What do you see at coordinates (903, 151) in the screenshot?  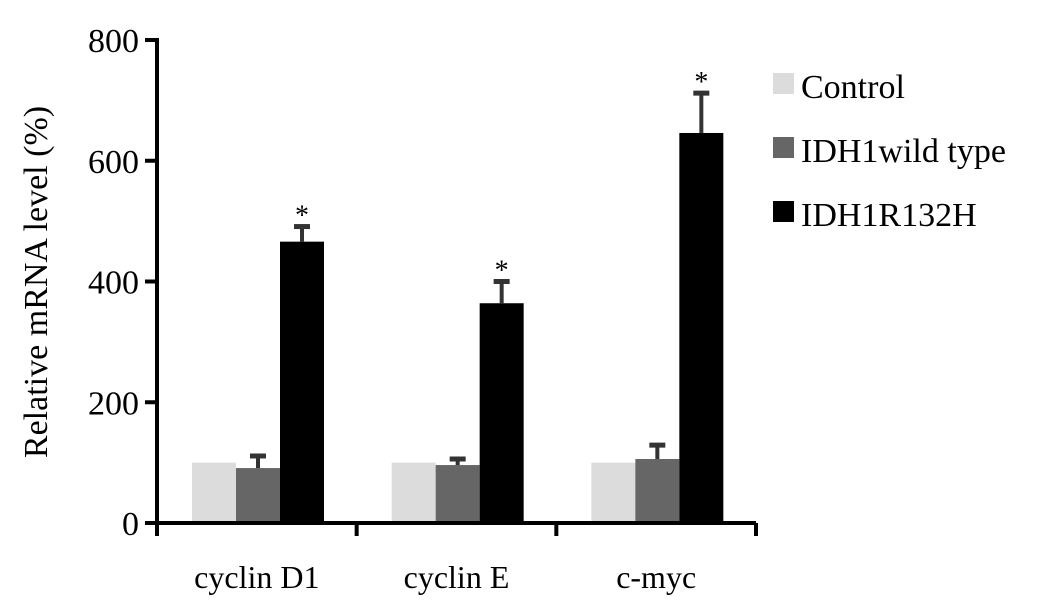 I see `legend-label: IDH1wild type` at bounding box center [903, 151].